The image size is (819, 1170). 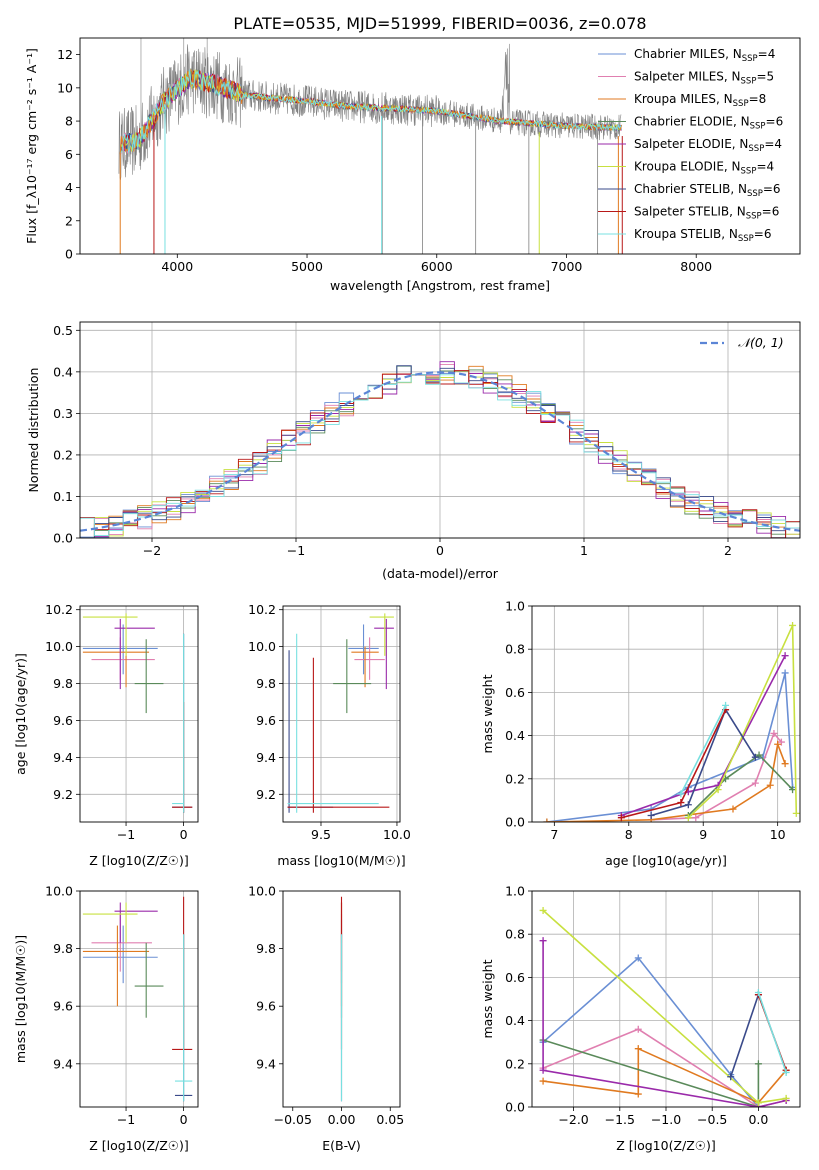 I want to click on legend-entry: Chabrier MILES, NSSP=4, so click(x=704, y=55).